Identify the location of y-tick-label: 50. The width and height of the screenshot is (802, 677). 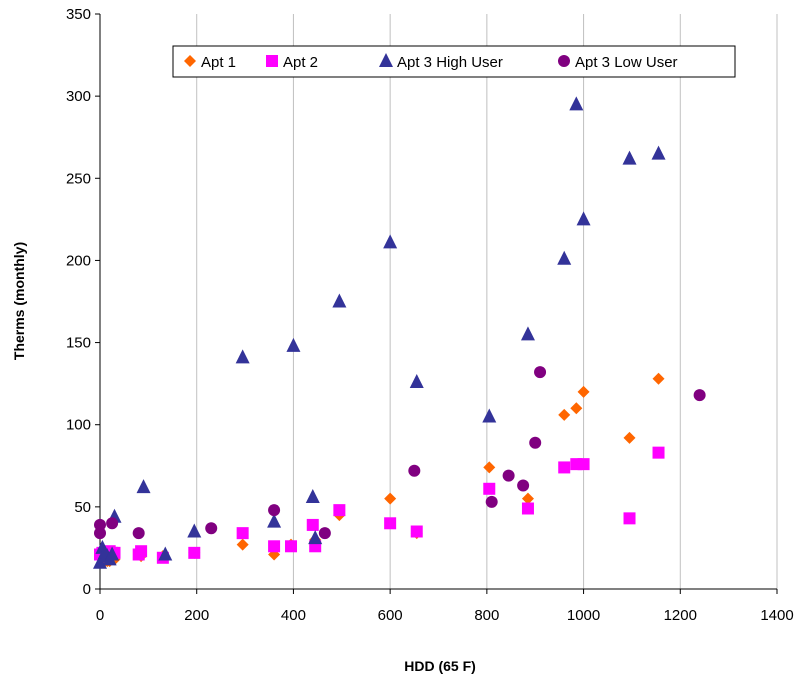
(82, 507).